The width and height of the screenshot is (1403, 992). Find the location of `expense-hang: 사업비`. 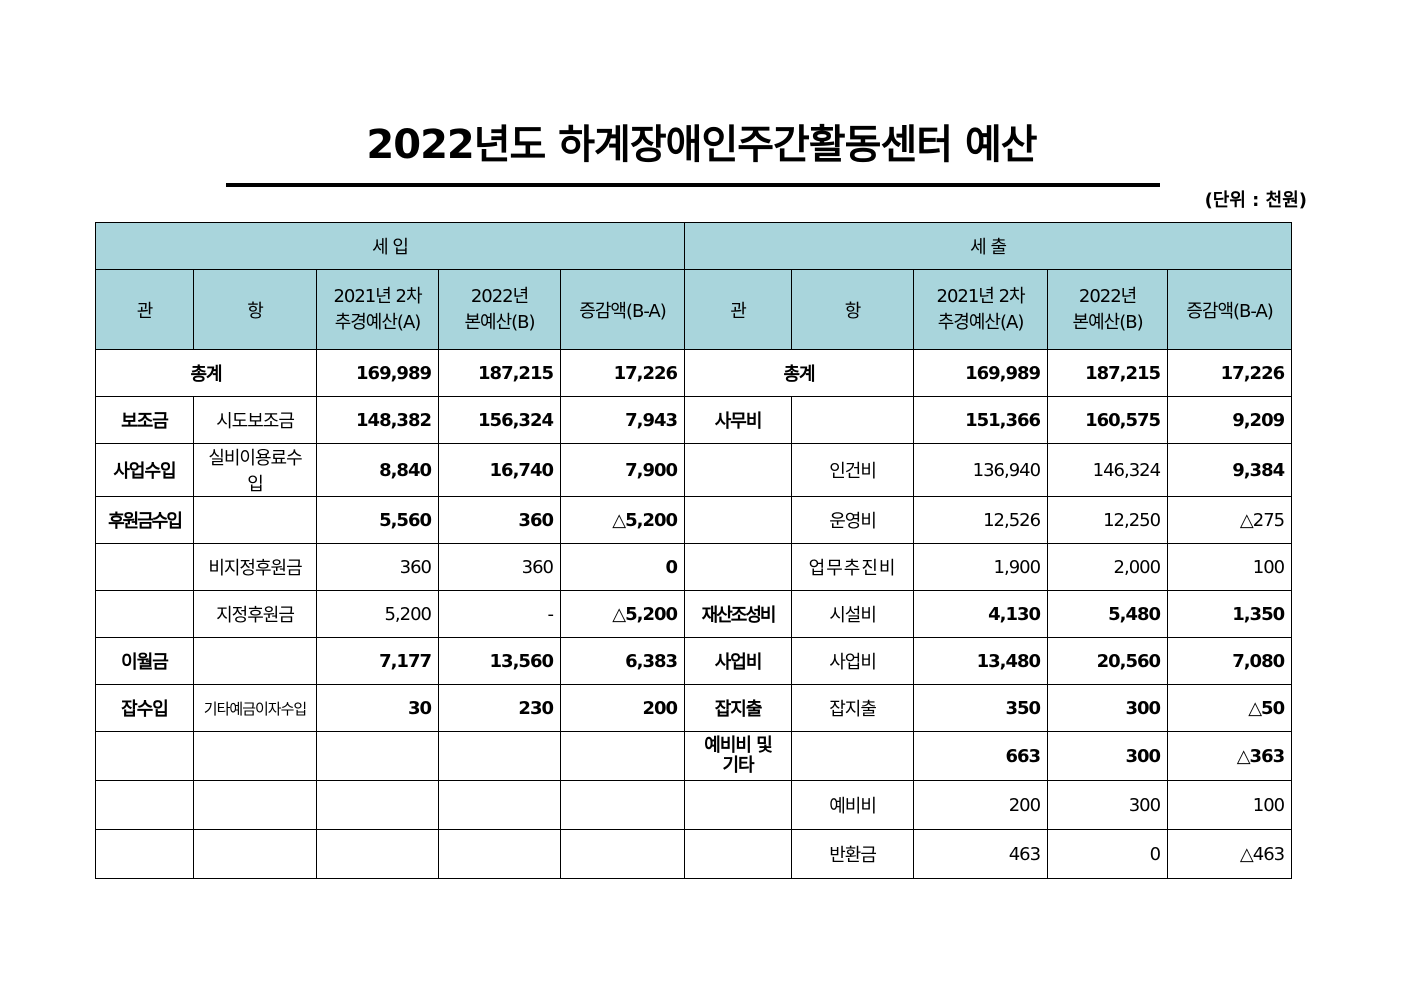

expense-hang: 사업비 is located at coordinates (853, 661).